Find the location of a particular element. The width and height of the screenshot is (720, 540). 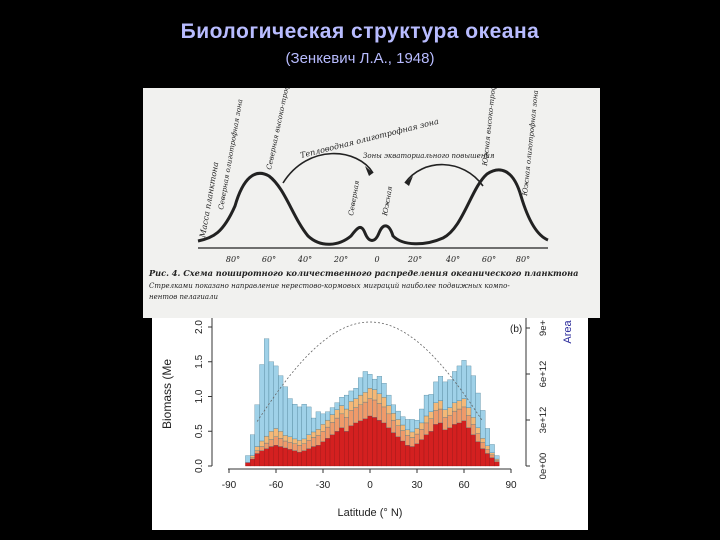

y2-tick-labels: 0e+00 3e+12 6e+12 9e+ is located at coordinates (537, 399).